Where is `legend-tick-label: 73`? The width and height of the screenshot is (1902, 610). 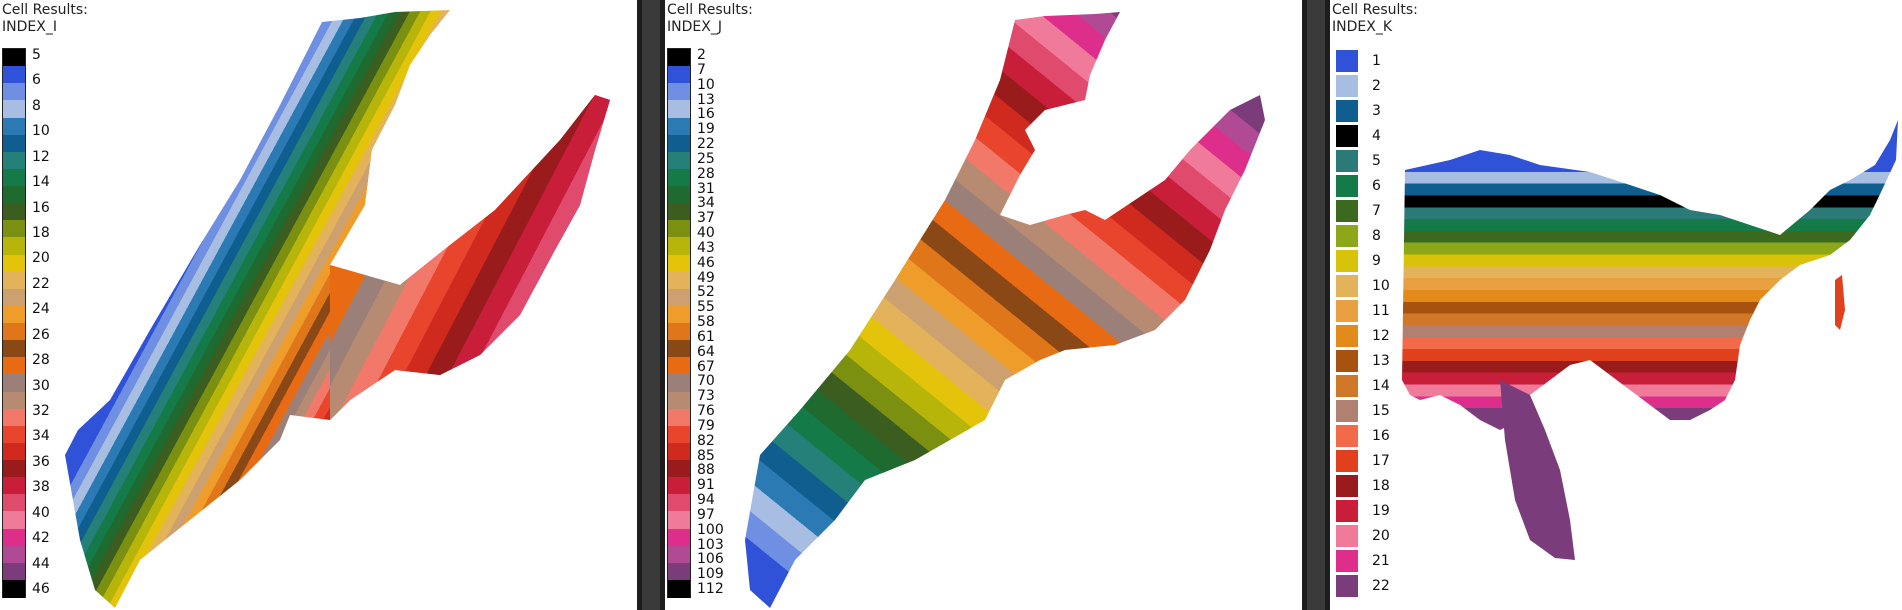 legend-tick-label: 73 is located at coordinates (706, 396).